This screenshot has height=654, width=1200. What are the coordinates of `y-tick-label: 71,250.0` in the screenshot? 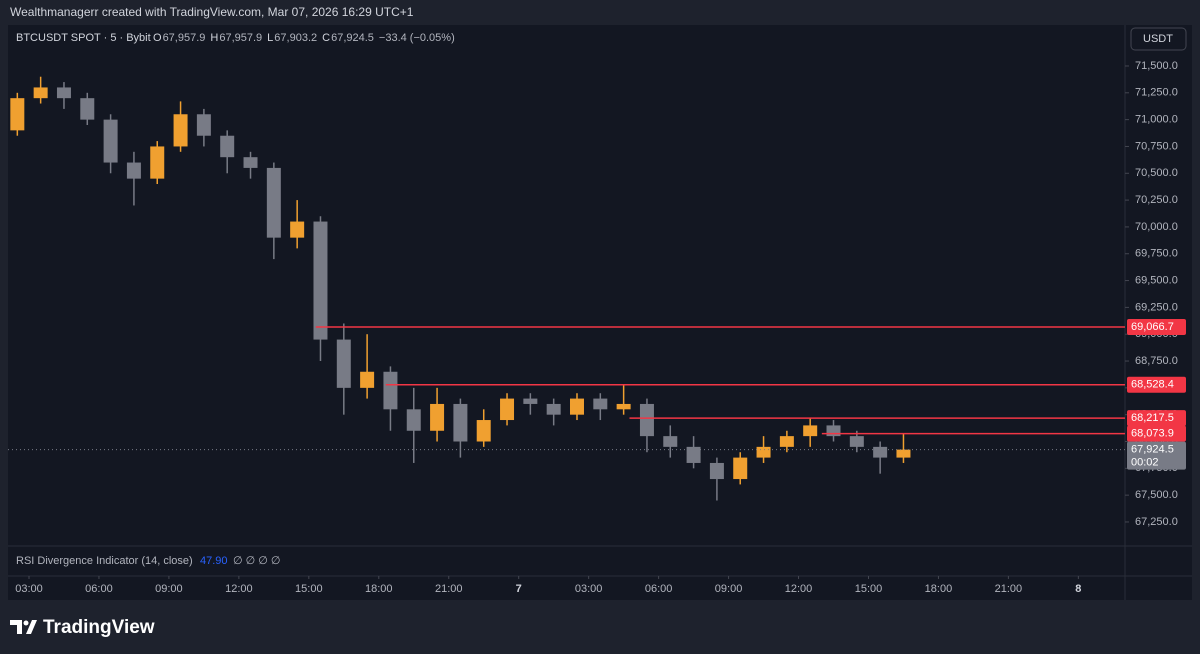 It's located at (1156, 93).